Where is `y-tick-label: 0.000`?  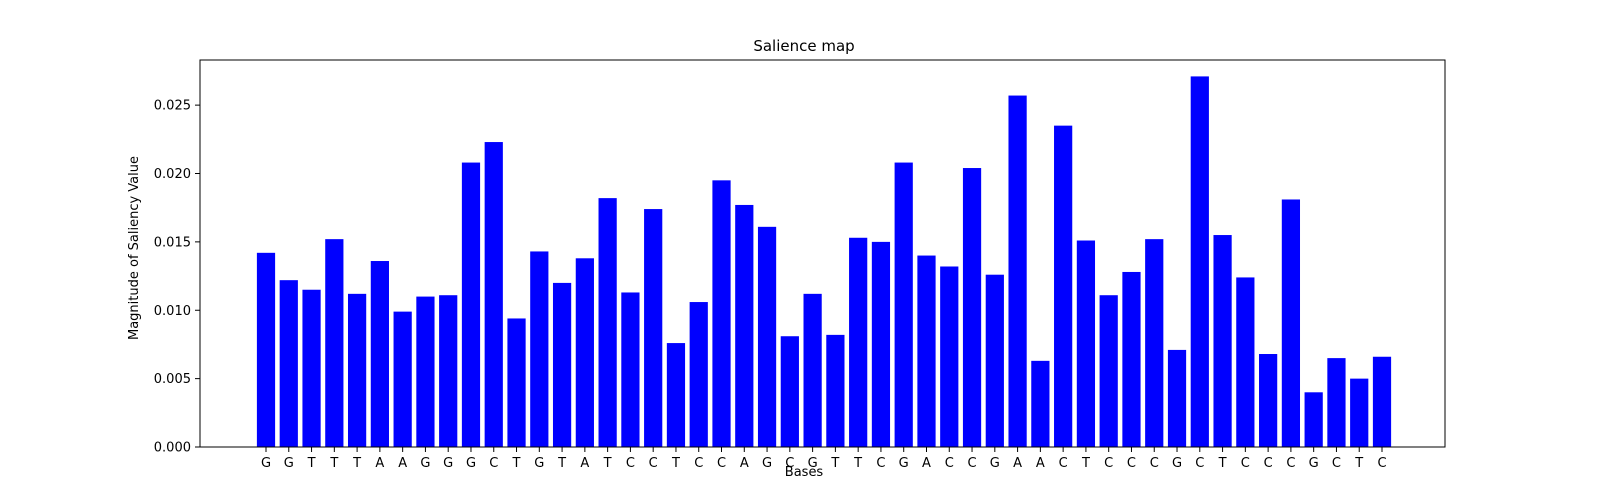 y-tick-label: 0.000 is located at coordinates (172, 448).